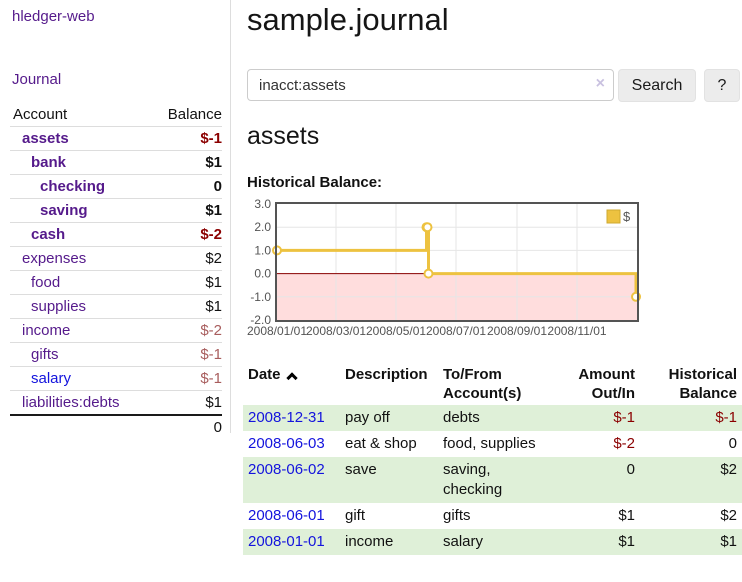  I want to click on transaction-date-cell: 2008-01-01, so click(291, 542).